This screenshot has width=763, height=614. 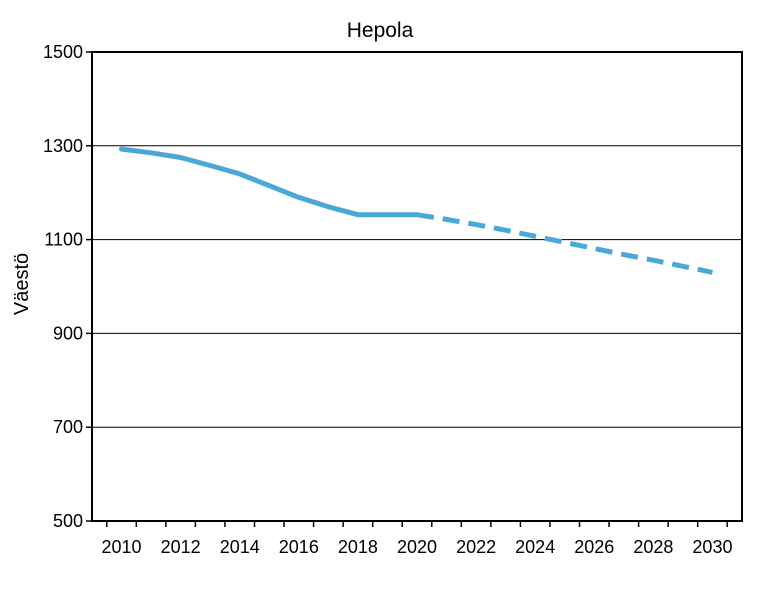 What do you see at coordinates (565, 243) in the screenshot?
I see `series-line-forecast` at bounding box center [565, 243].